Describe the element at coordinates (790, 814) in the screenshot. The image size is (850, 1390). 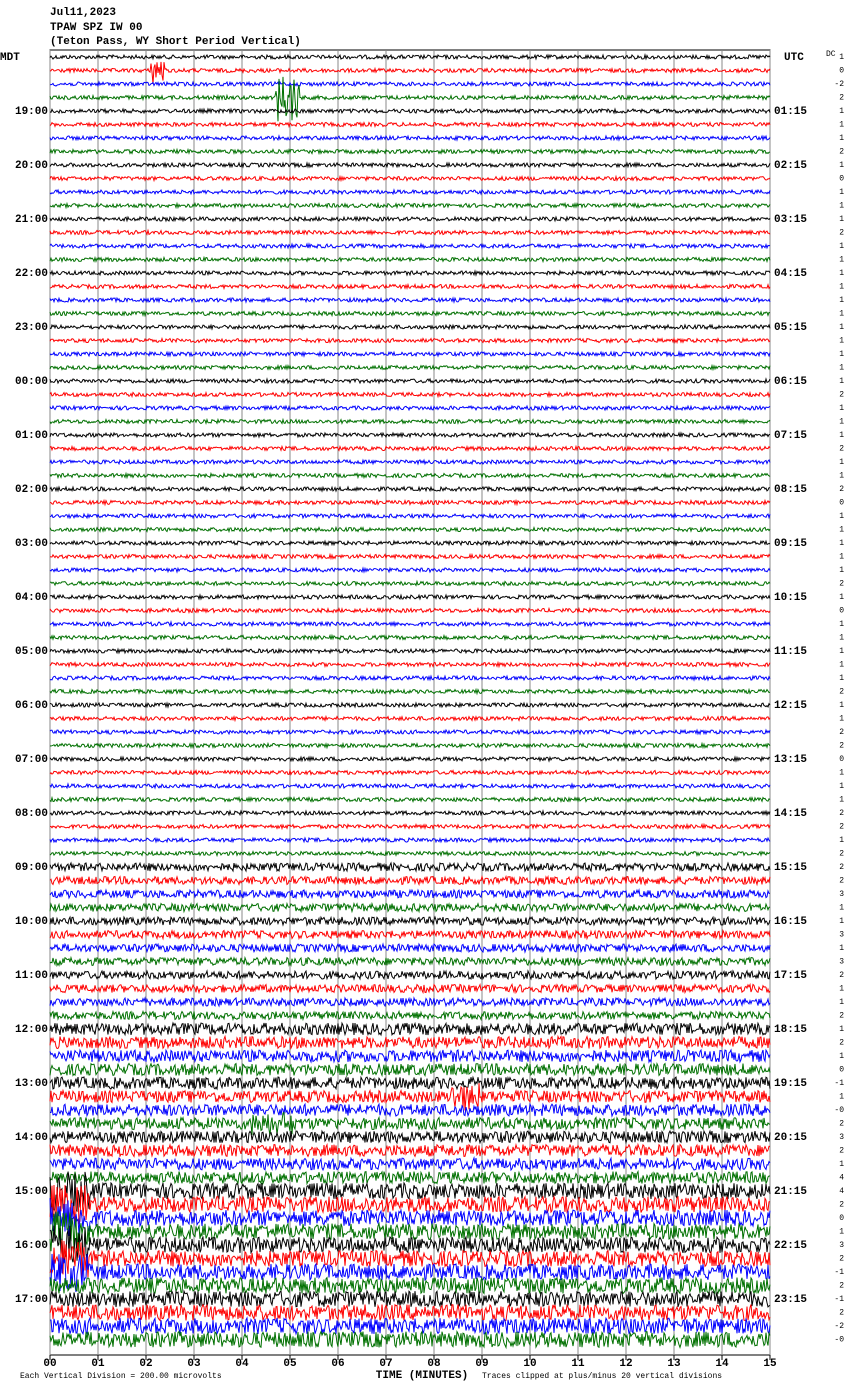
I see `right-hour-label: 14:15` at that location.